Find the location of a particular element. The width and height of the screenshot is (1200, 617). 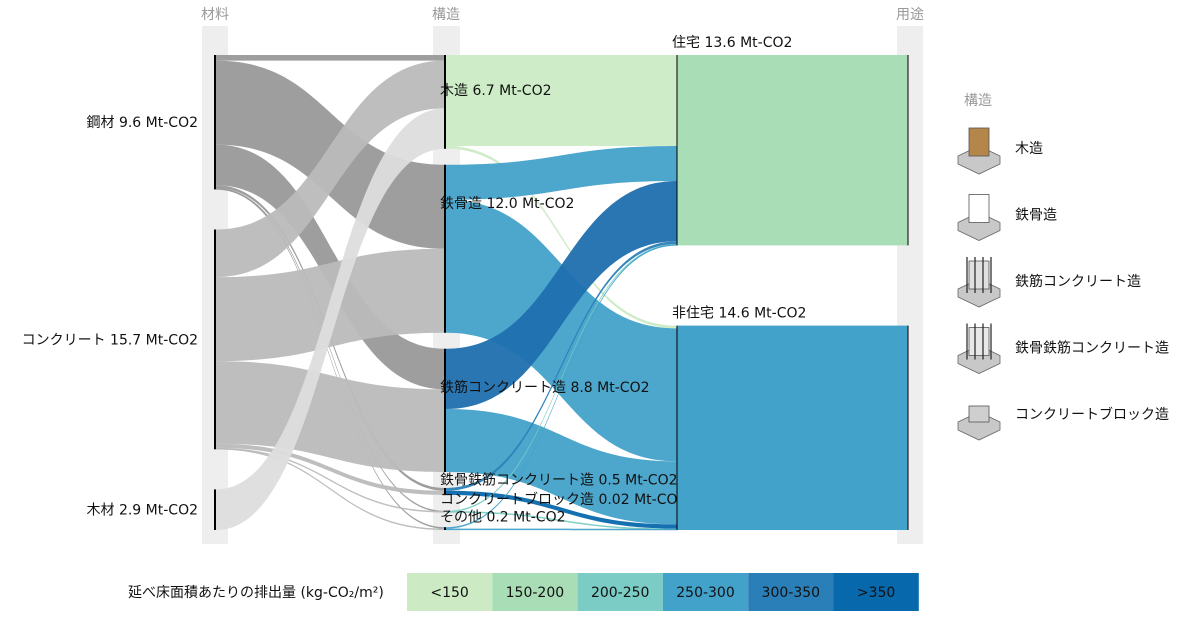

node-value: 6.7 Mt-CO2 is located at coordinates (511, 91).